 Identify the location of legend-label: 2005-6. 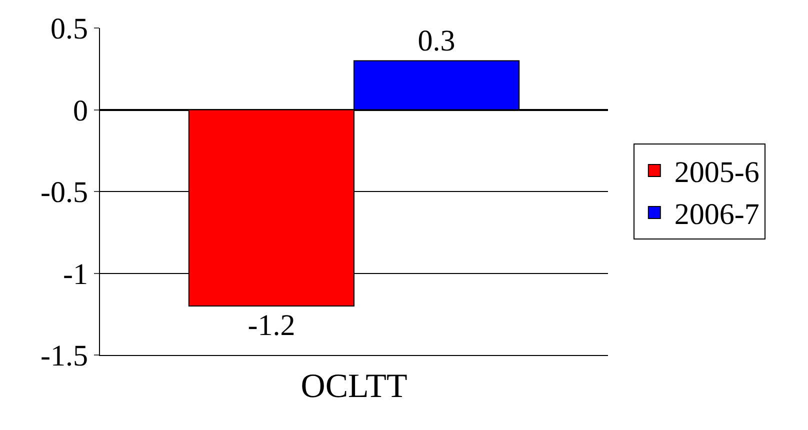
(717, 173).